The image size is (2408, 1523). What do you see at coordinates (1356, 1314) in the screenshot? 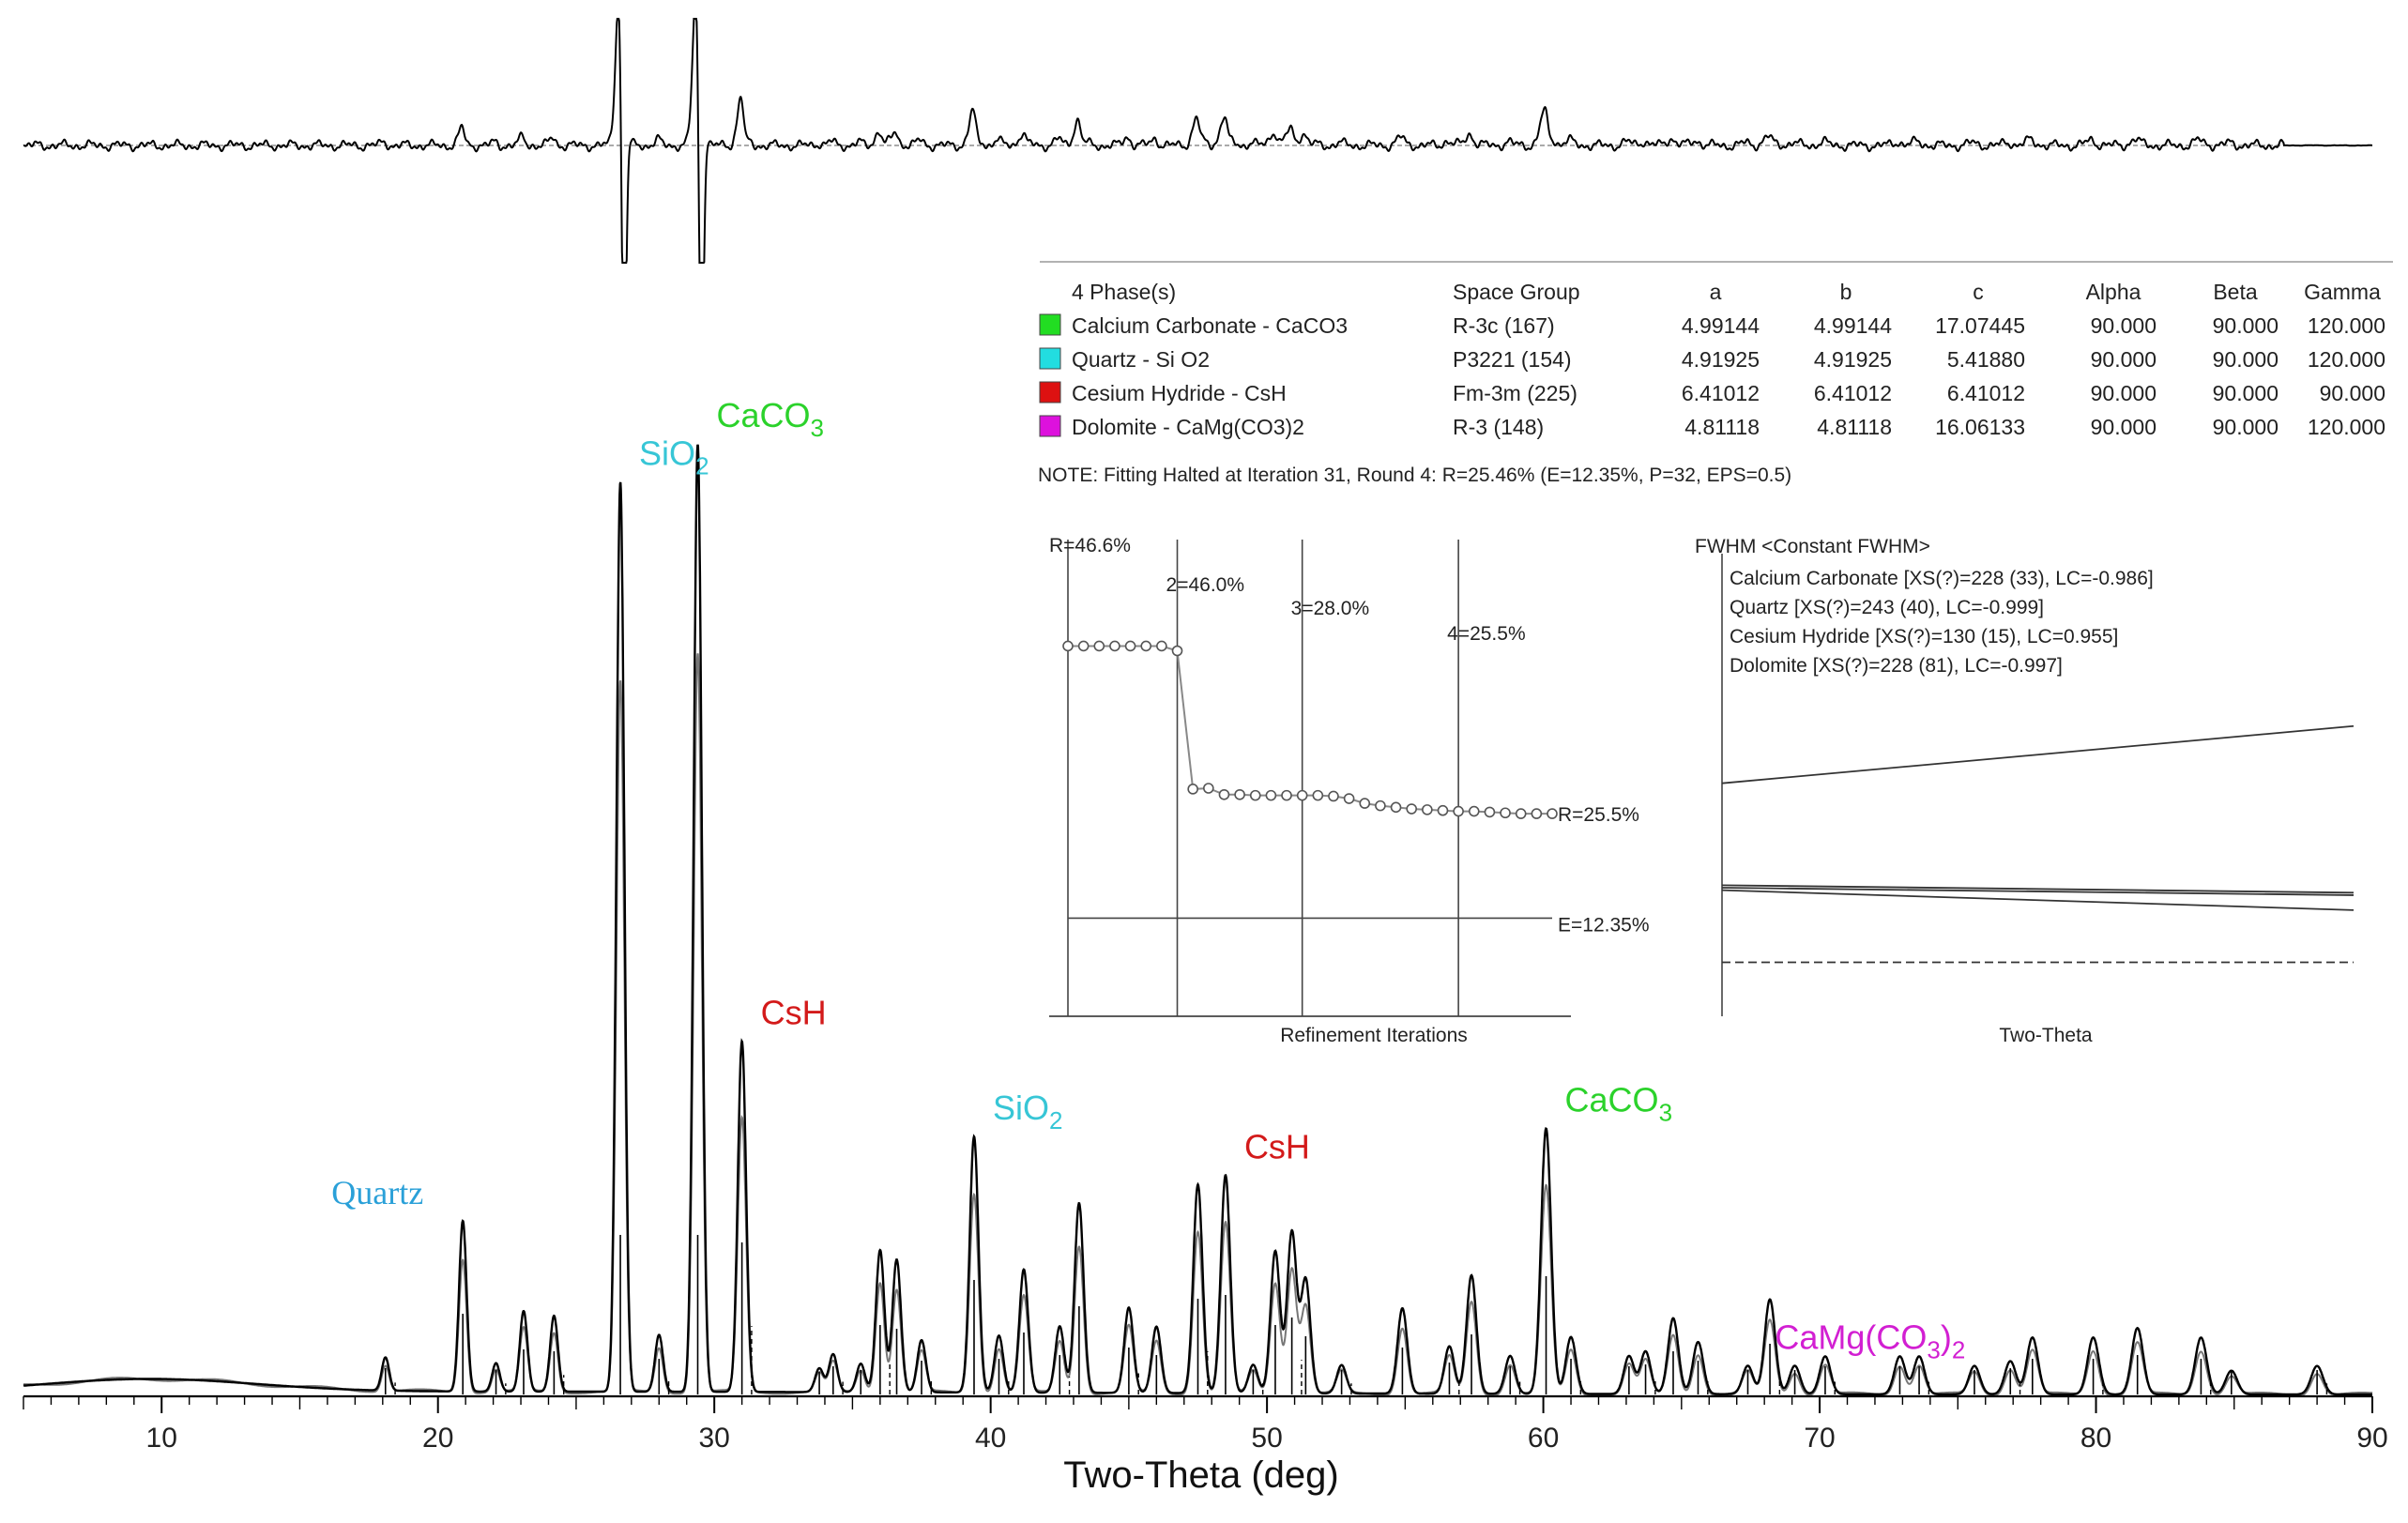
I see `reference-peak-sticks` at bounding box center [1356, 1314].